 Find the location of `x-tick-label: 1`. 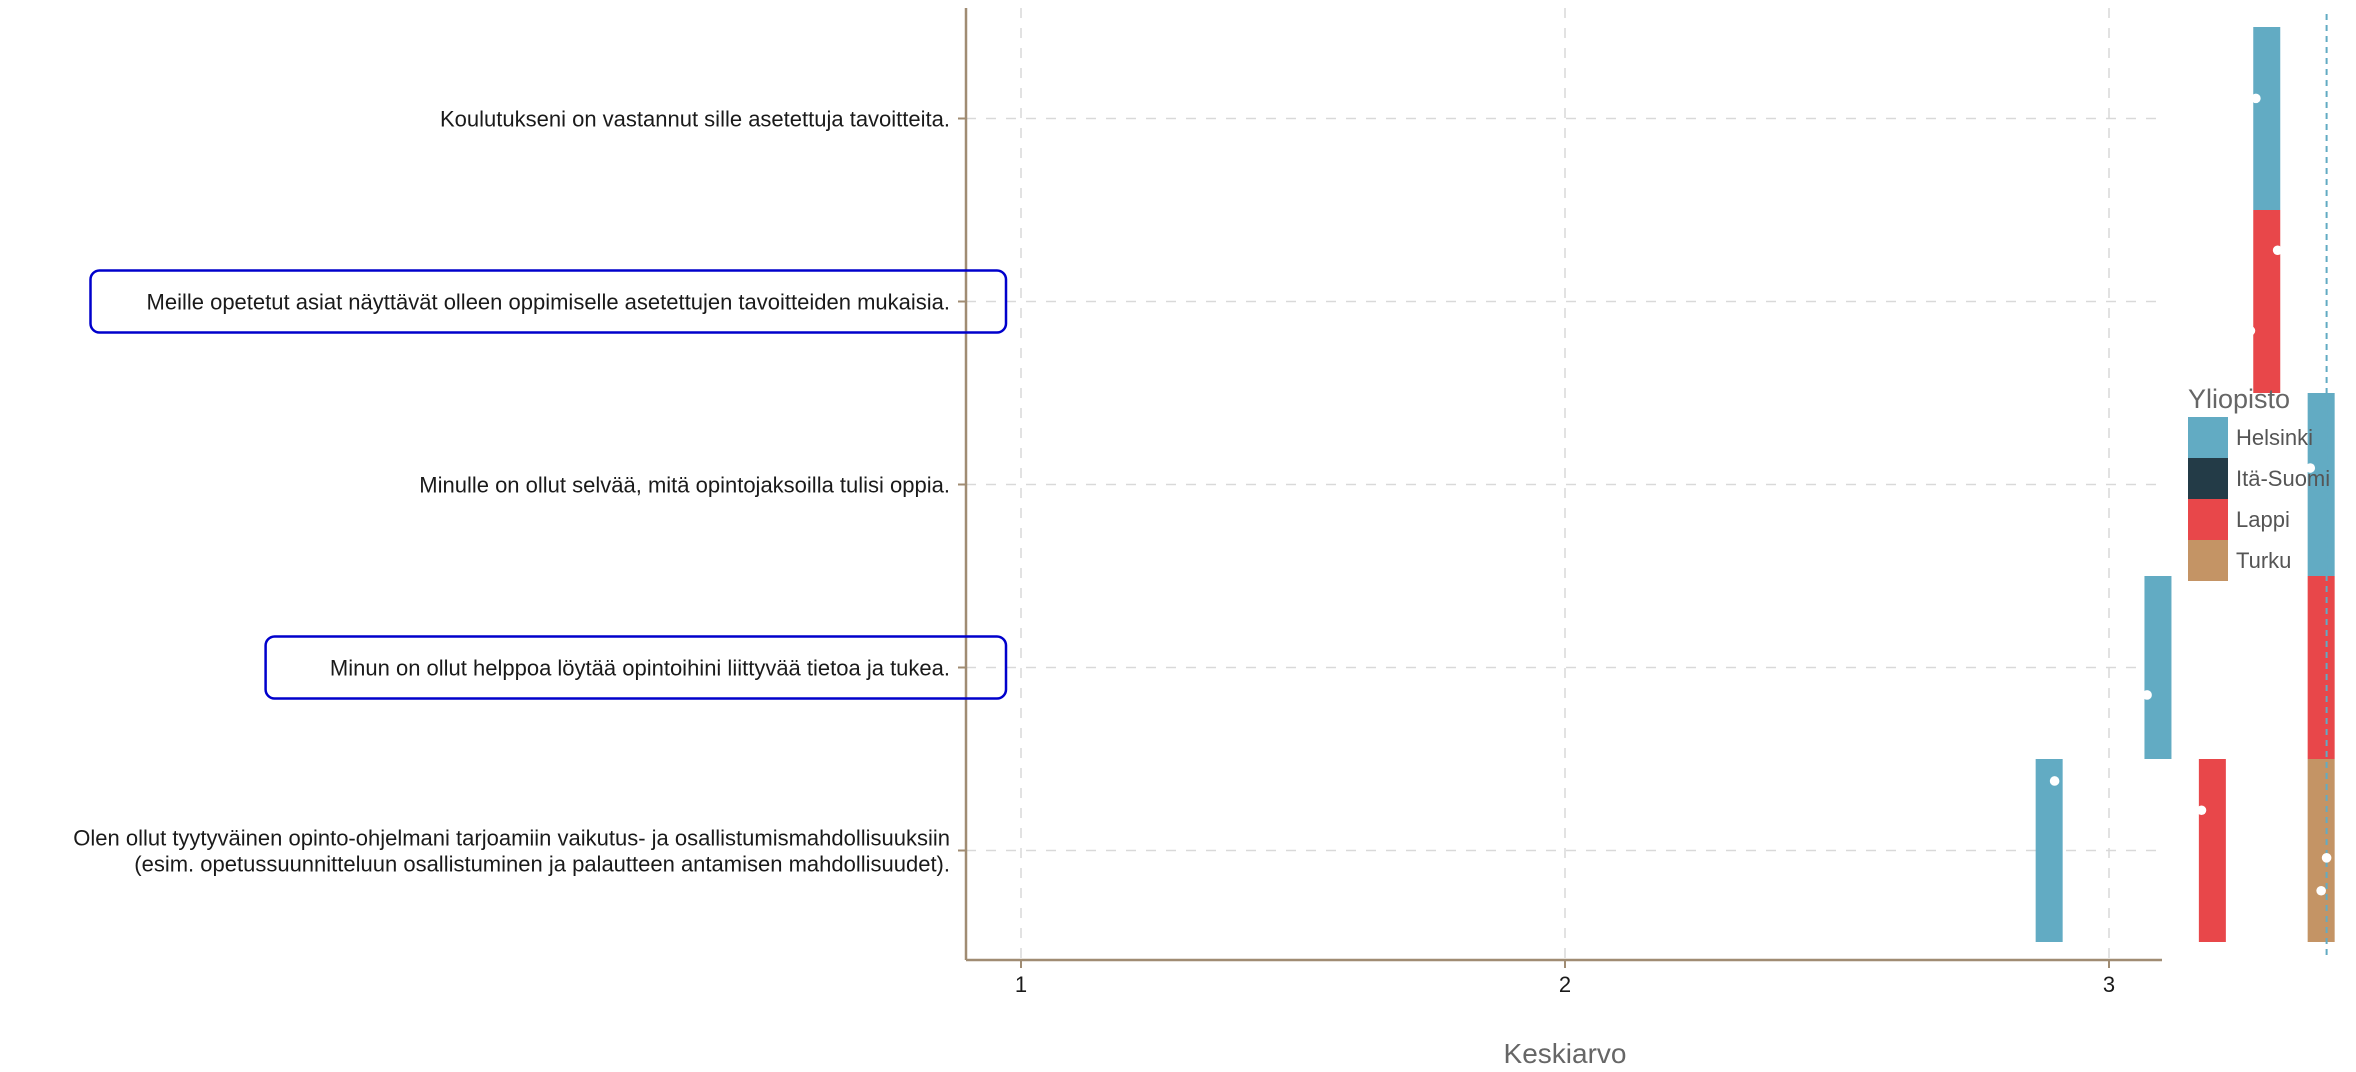

x-tick-label: 1 is located at coordinates (1021, 984).